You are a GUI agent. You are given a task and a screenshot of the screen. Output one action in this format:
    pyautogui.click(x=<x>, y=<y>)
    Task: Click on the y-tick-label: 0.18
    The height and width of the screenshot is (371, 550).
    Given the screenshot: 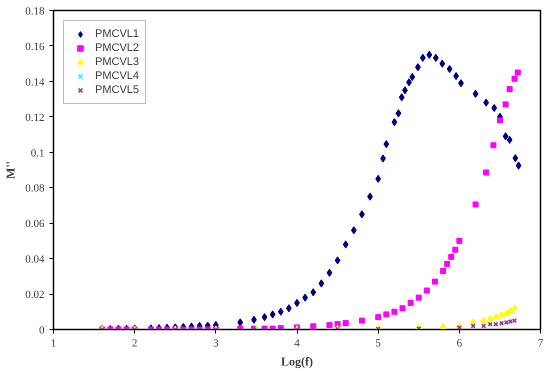 What is the action you would take?
    pyautogui.click(x=35, y=12)
    